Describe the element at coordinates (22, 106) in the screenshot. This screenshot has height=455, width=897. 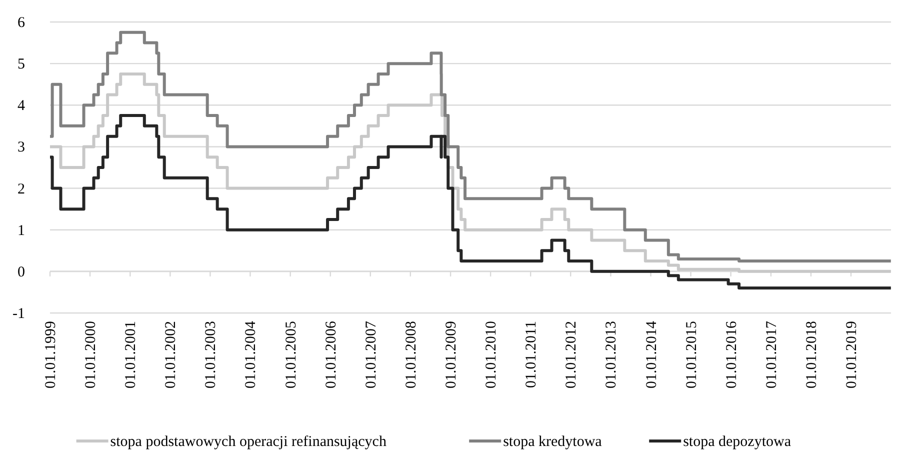
I see `y-tick-label: 4` at that location.